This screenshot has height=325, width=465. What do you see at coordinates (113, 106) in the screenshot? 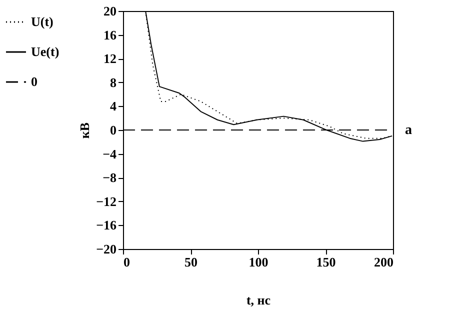
I see `y-tick-label: 4` at bounding box center [113, 106].